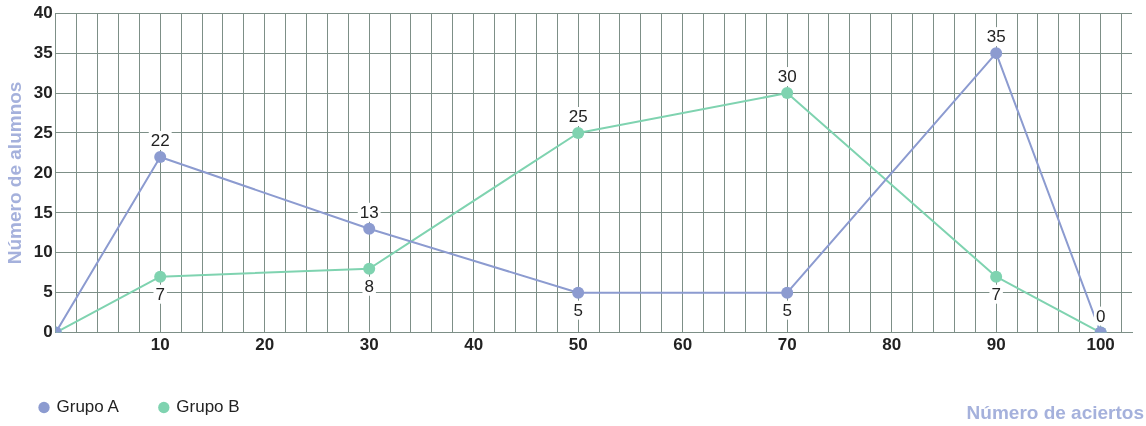 This screenshot has width=1146, height=426. Describe the element at coordinates (43, 252) in the screenshot. I see `y-tick-label: 10` at that location.